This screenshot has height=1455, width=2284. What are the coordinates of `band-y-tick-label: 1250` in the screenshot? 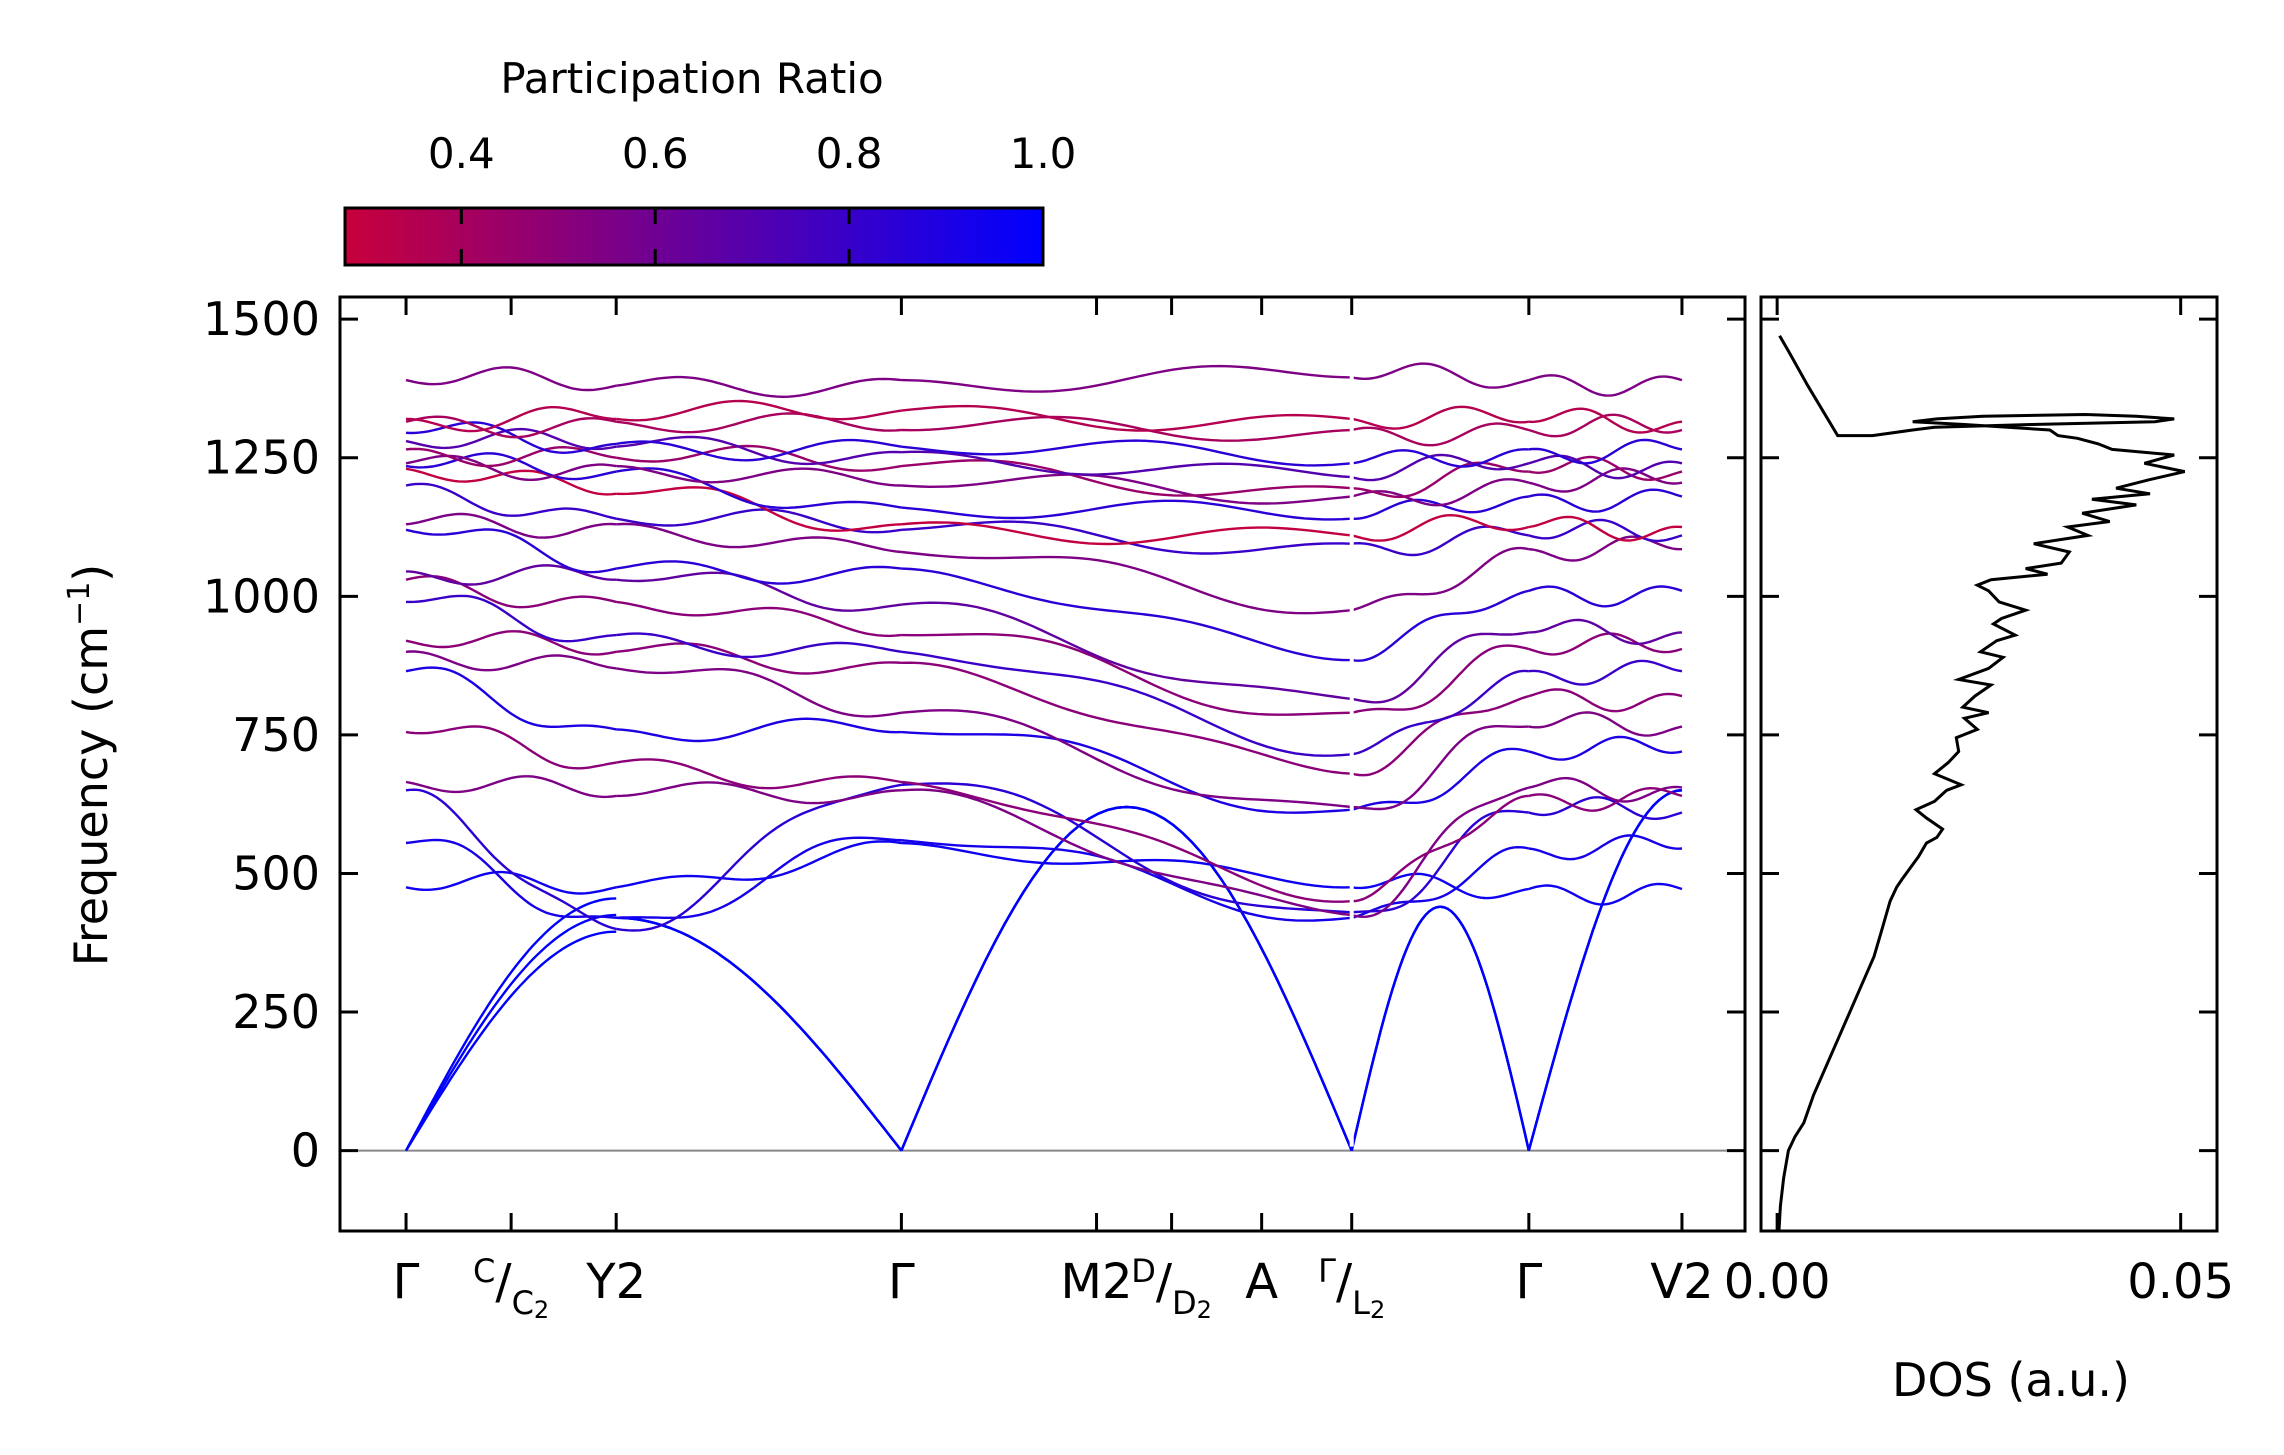 It's located at (261, 458).